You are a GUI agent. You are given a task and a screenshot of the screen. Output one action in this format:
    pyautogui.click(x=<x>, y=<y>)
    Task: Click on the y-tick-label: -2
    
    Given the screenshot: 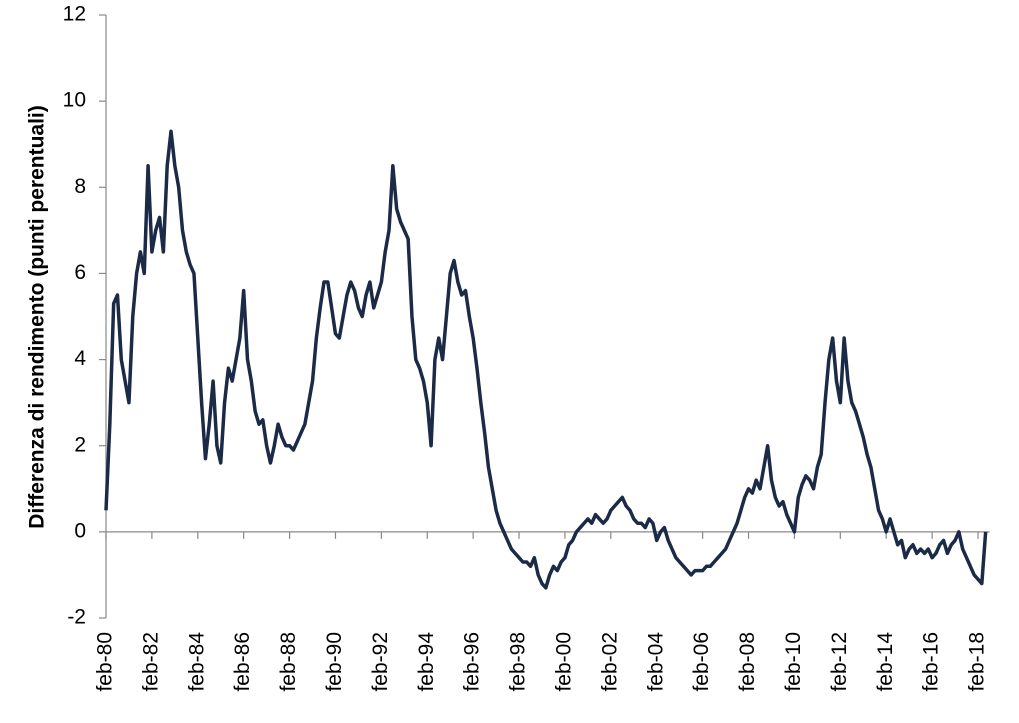 What is the action you would take?
    pyautogui.click(x=76, y=617)
    